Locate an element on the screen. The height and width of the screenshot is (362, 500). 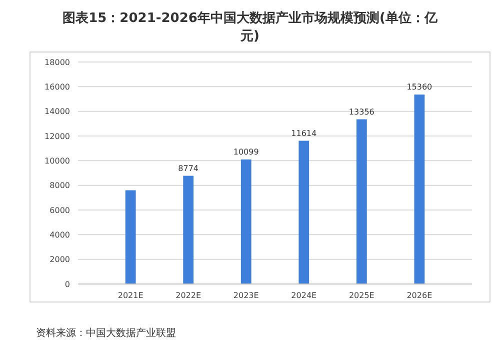
x-tick-label: 2023E is located at coordinates (246, 295).